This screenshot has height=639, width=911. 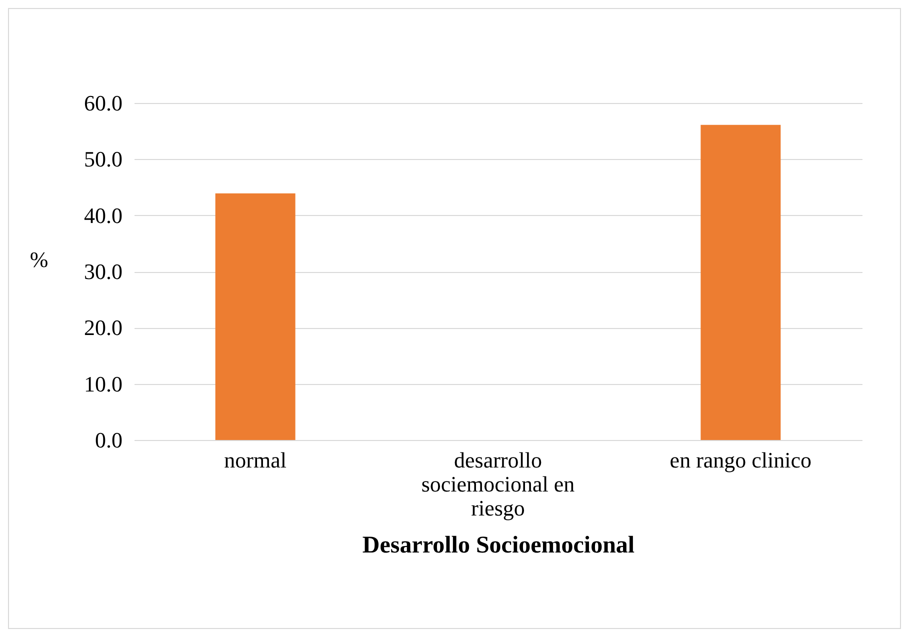 What do you see at coordinates (255, 460) in the screenshot?
I see `x-tick-label: normal` at bounding box center [255, 460].